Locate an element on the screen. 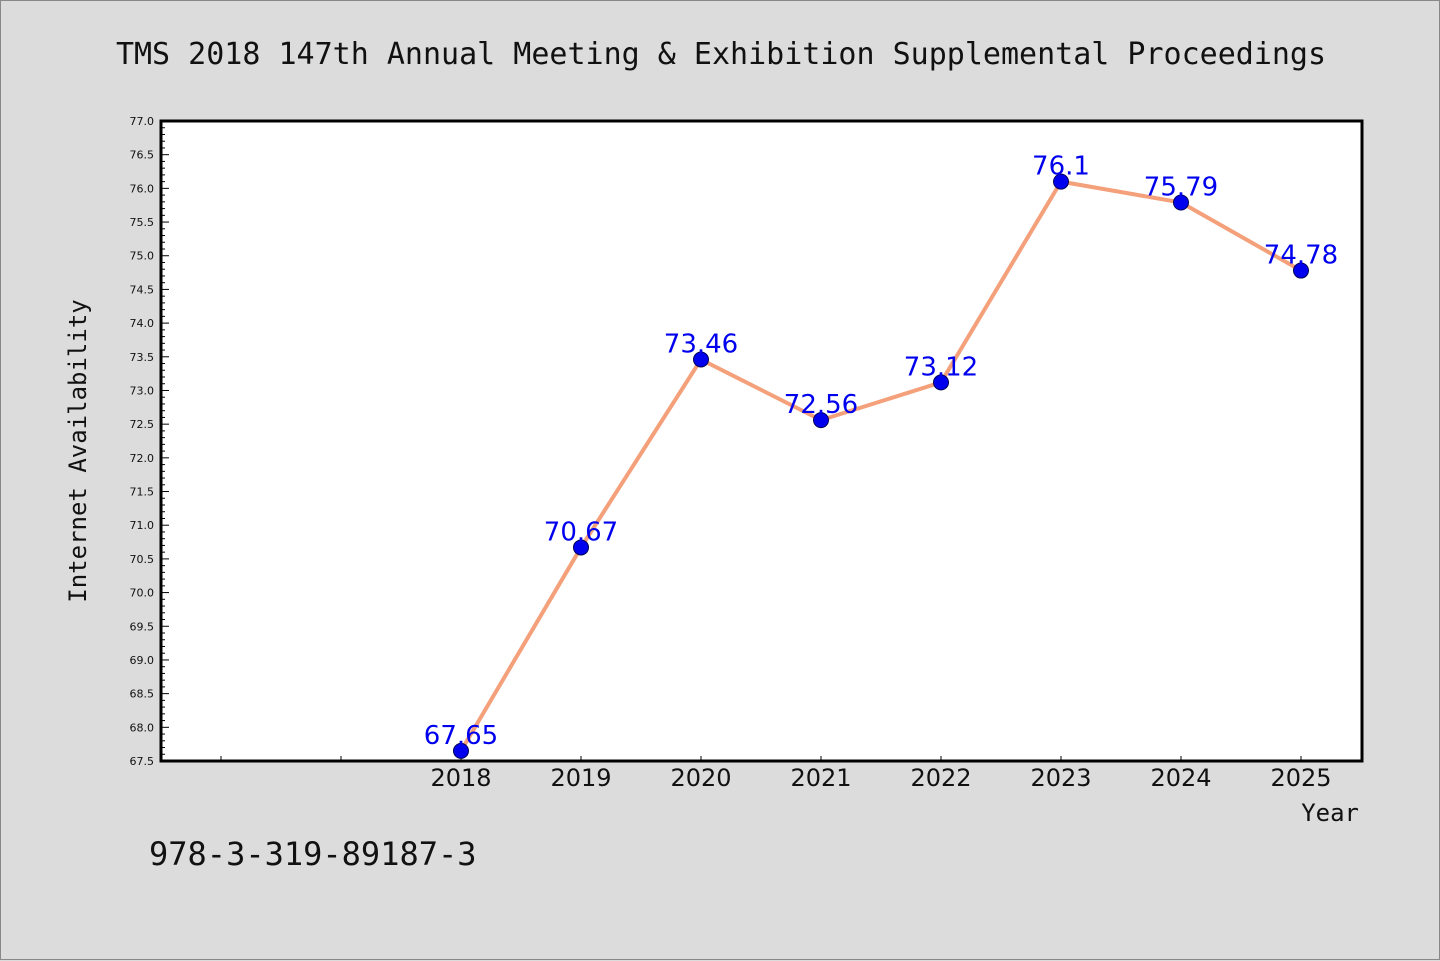 Image resolution: width=1440 pixels, height=961 pixels. y-tick-label: 69.0 is located at coordinates (142, 660).